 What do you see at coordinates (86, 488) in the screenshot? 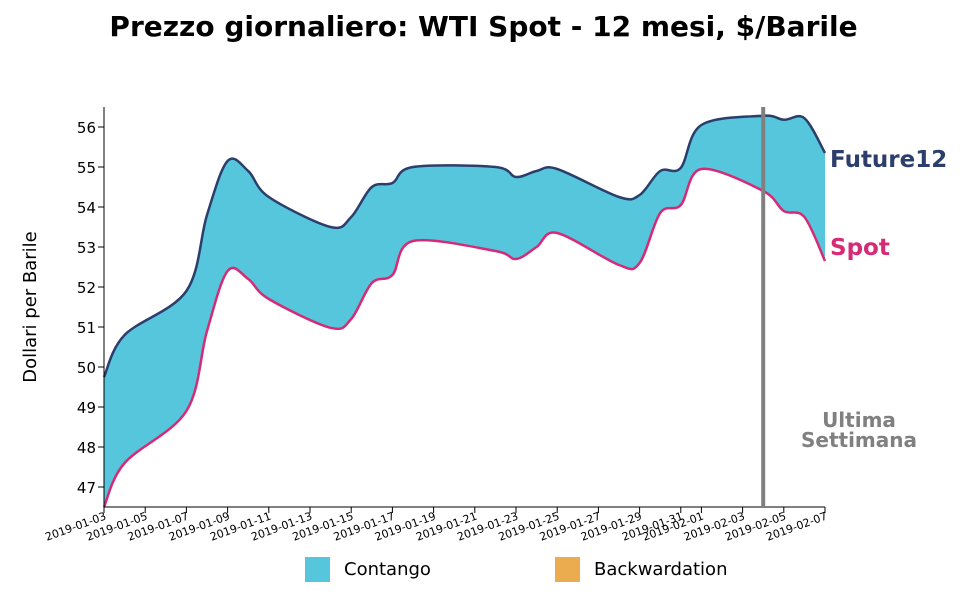
I see `y-tick-label: 47` at bounding box center [86, 488].